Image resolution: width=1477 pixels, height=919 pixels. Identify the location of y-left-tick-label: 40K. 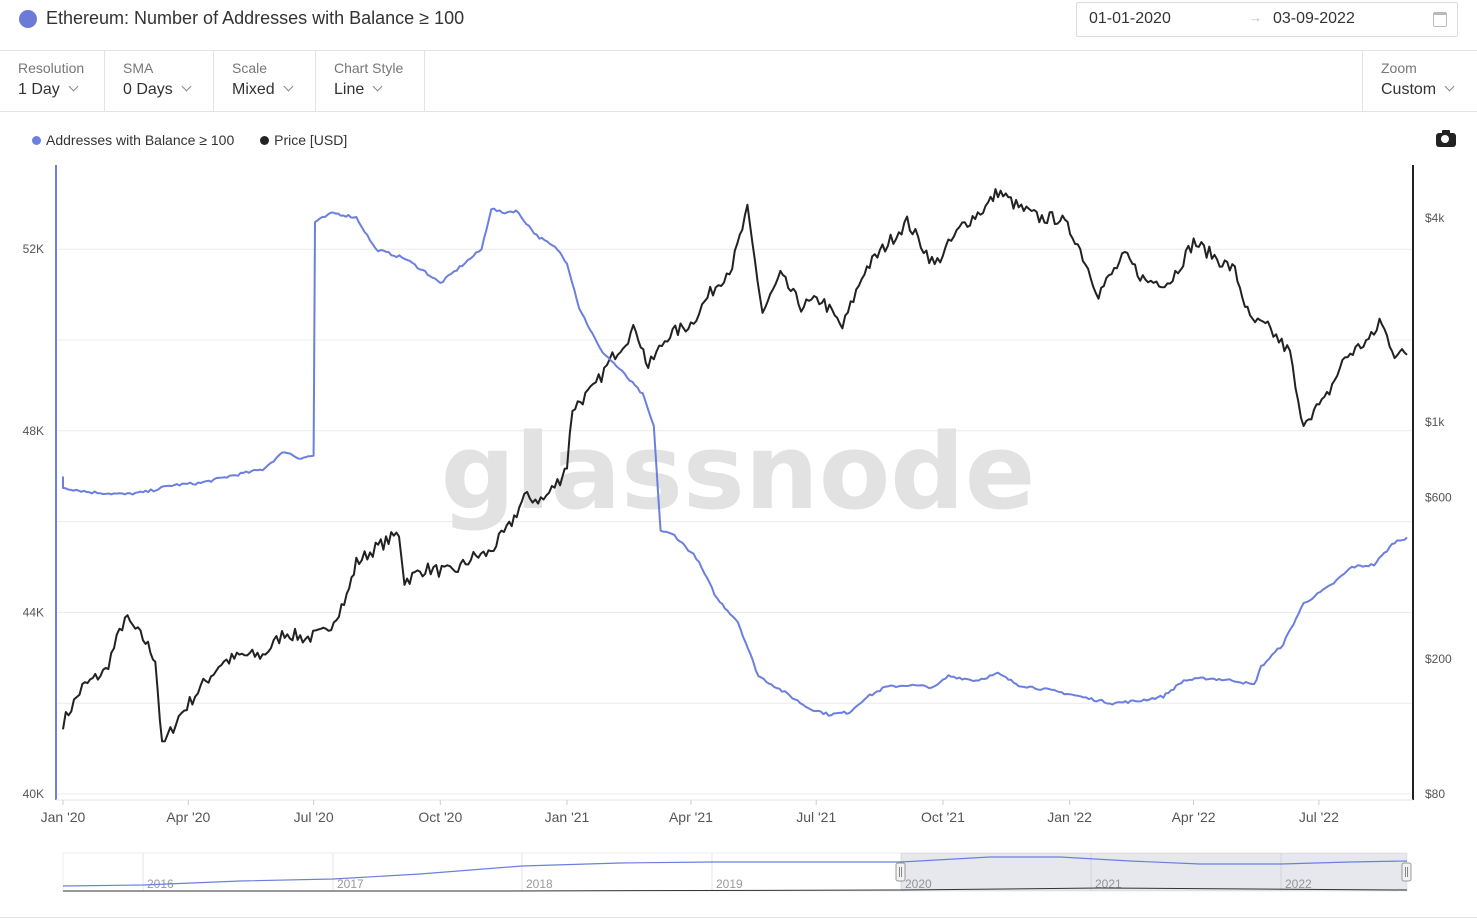
(33, 794).